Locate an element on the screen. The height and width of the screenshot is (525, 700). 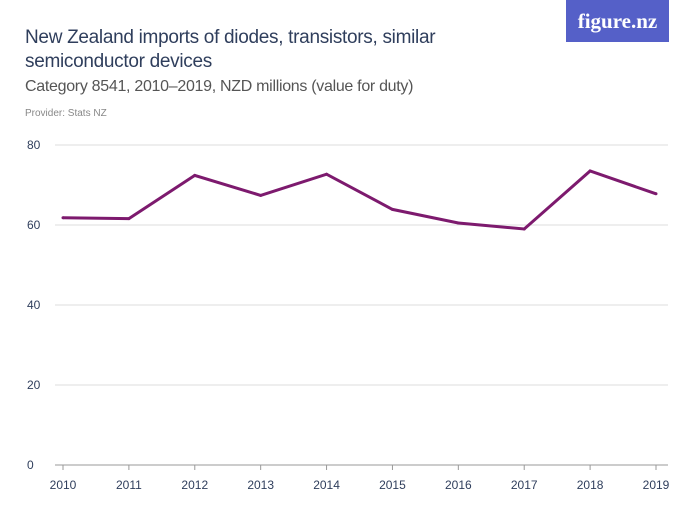
x-tick-label: 2016 is located at coordinates (458, 485).